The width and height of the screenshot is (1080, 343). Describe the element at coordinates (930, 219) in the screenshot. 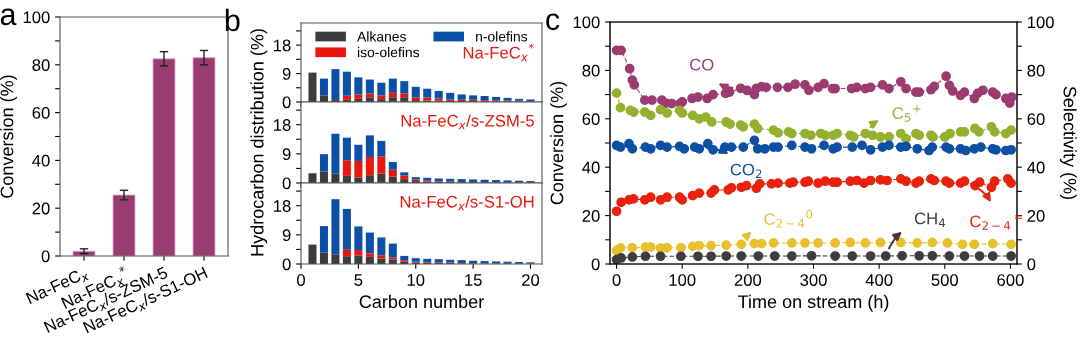

I see `series-label: CH$_{4}$` at that location.